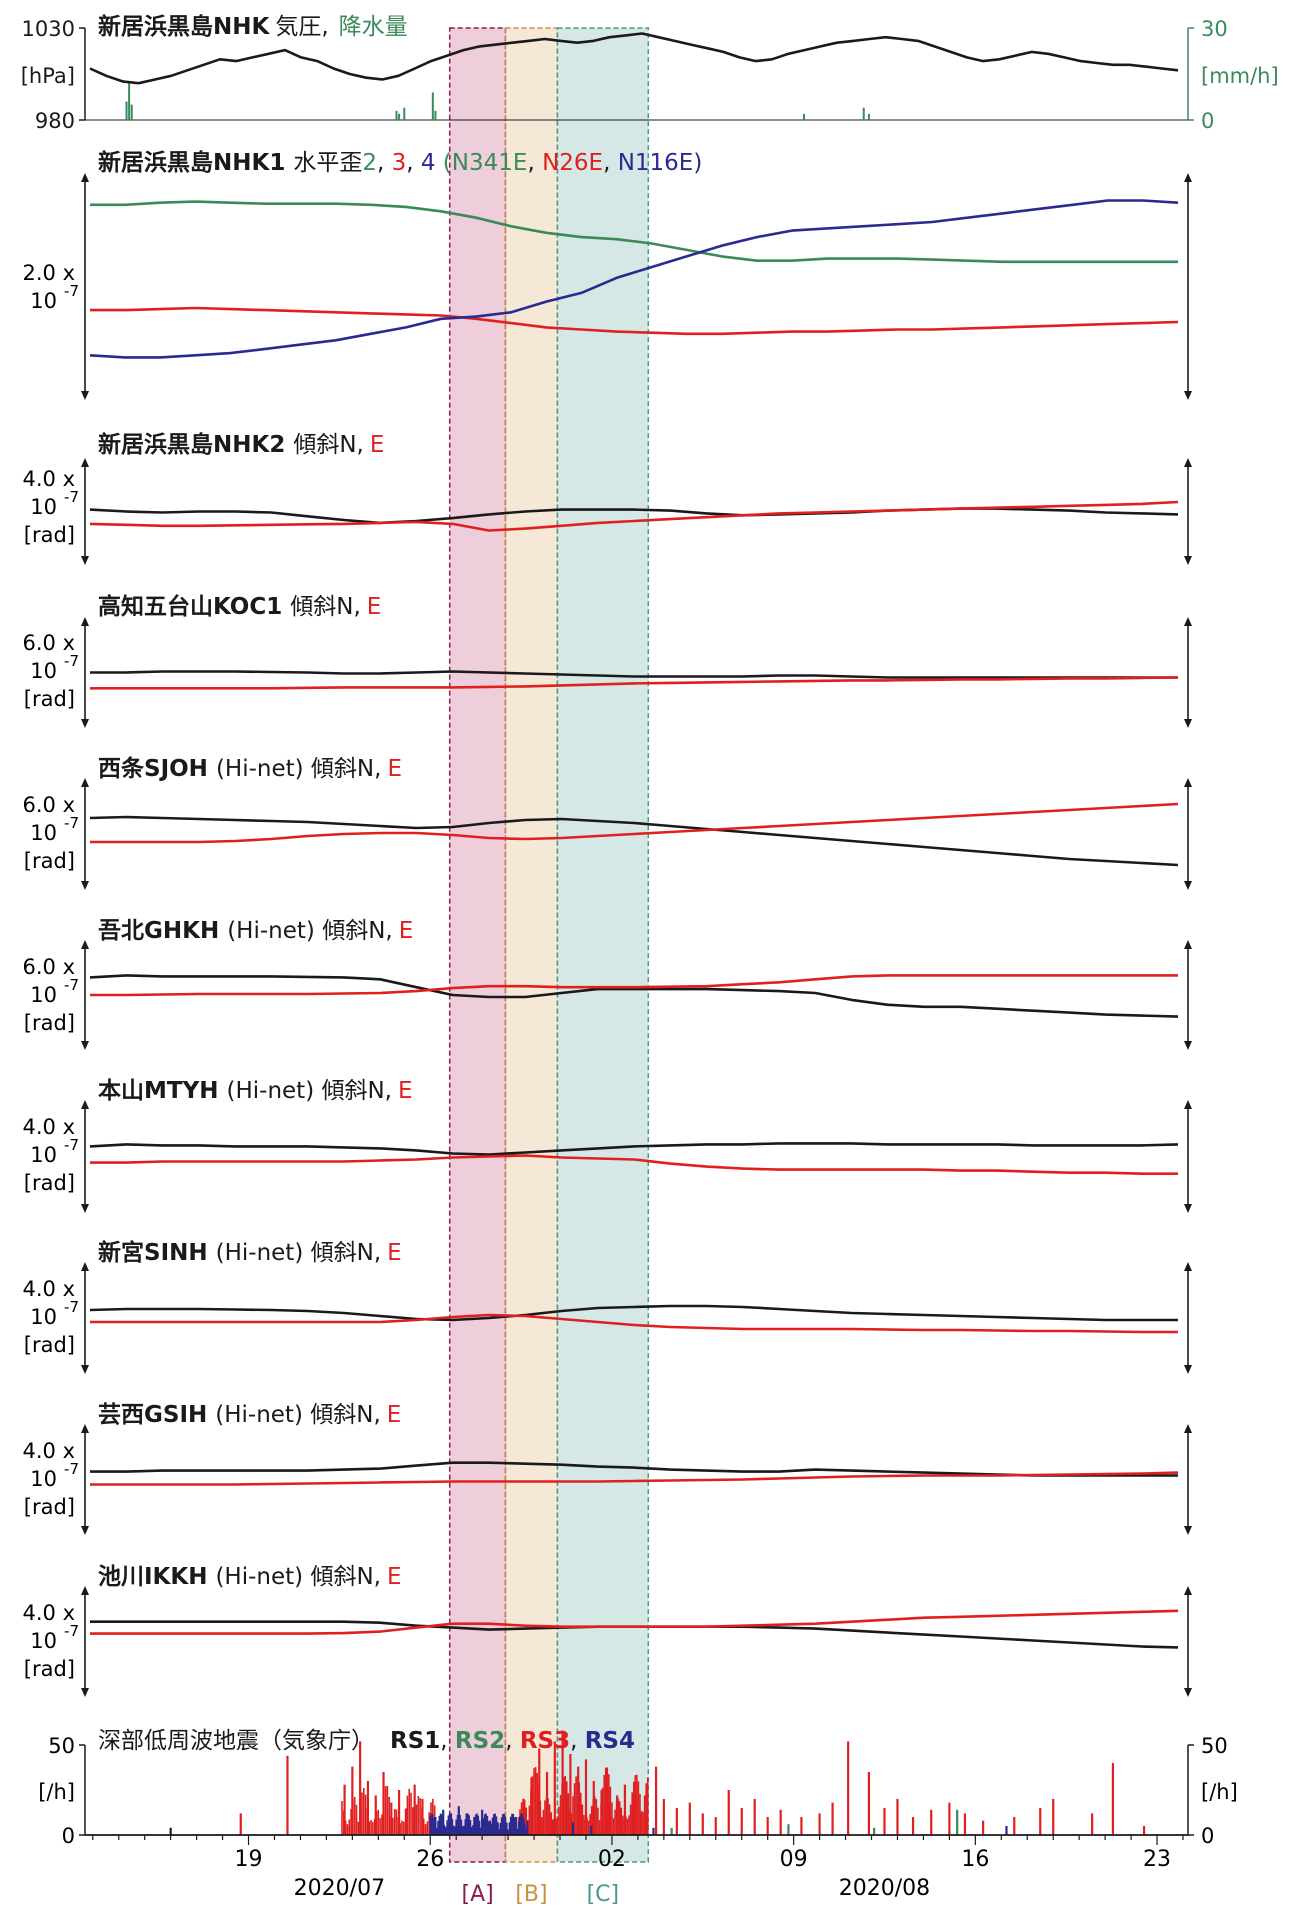 The width and height of the screenshot is (1298, 1910). I want to click on series-line-black, so click(634, 841).